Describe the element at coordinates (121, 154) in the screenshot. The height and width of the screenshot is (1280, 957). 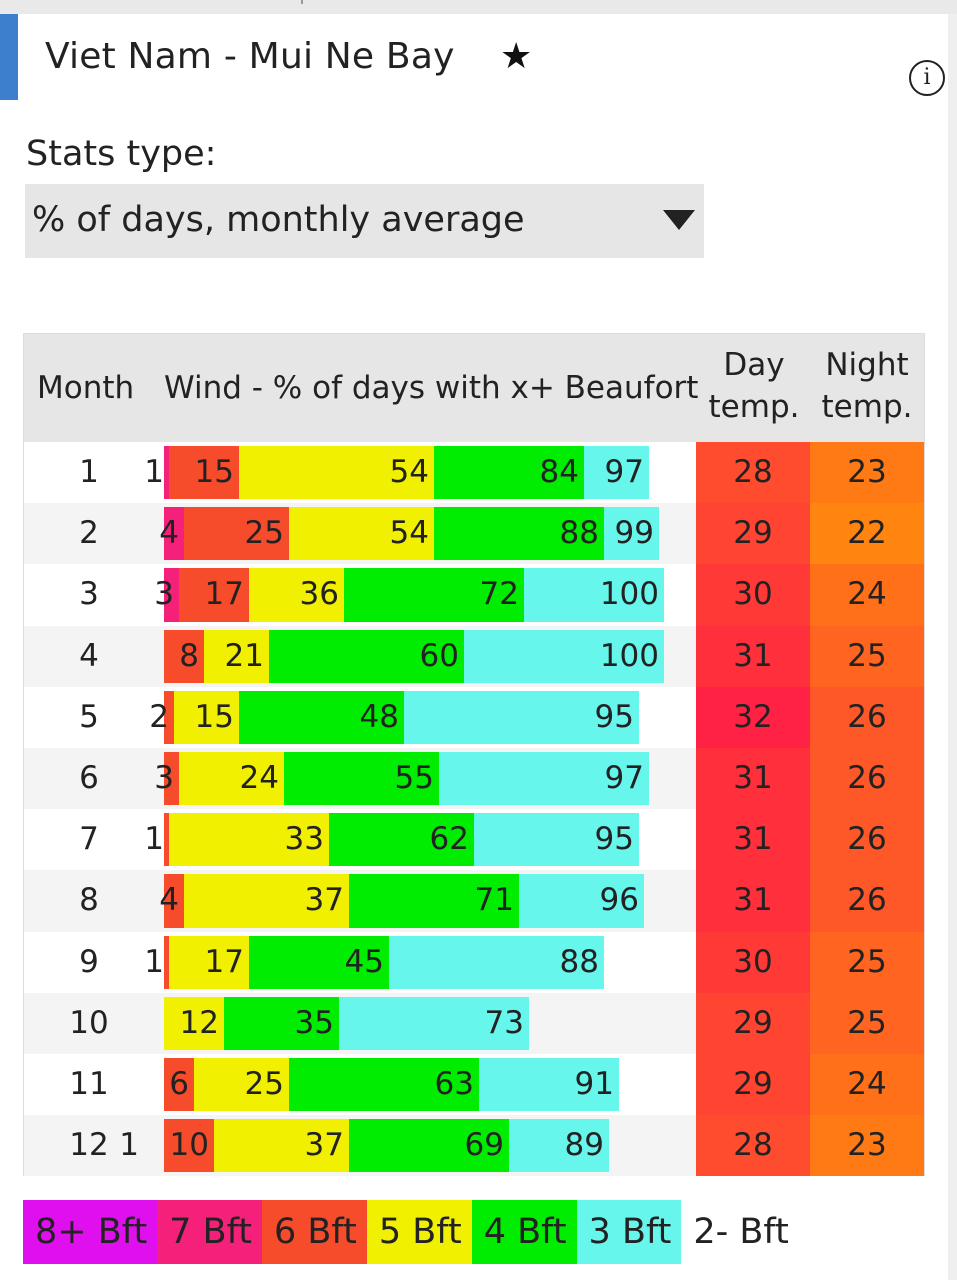
I see `stats-type-label: Stats type:` at that location.